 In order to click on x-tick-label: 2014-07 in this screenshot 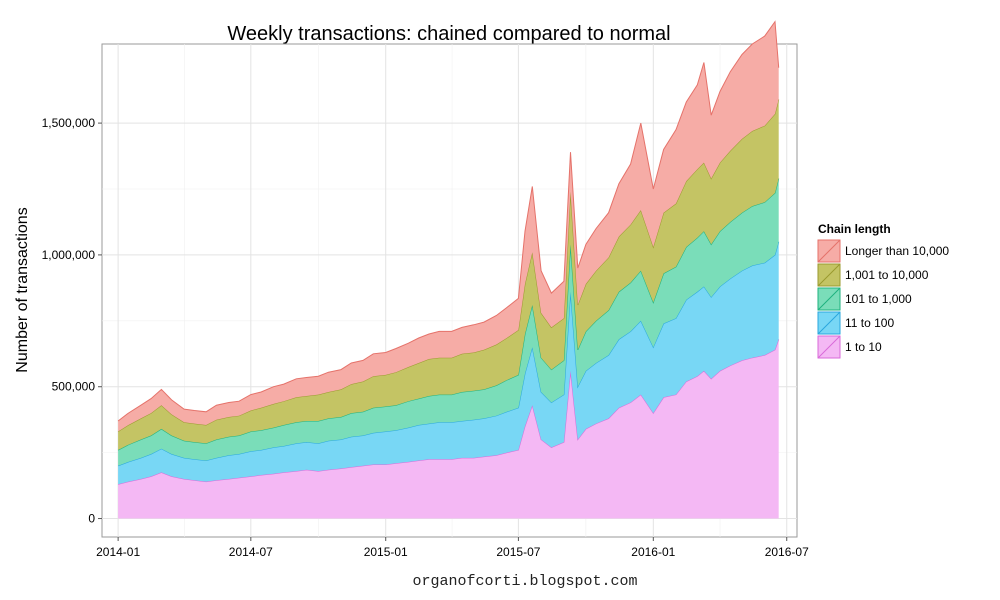, I will do `click(251, 552)`.